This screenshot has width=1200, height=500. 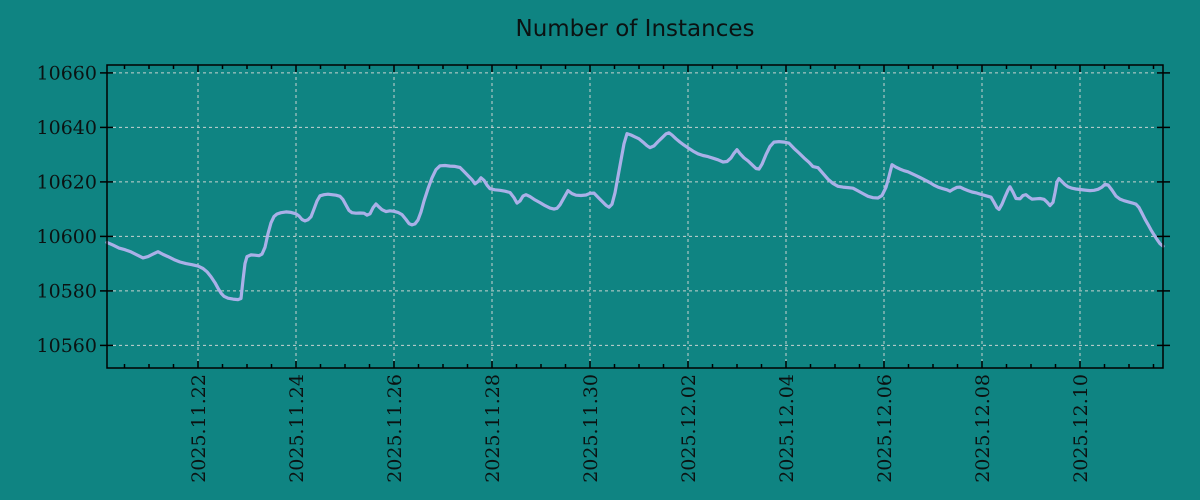 What do you see at coordinates (67, 291) in the screenshot?
I see `y-tick-label: 10580` at bounding box center [67, 291].